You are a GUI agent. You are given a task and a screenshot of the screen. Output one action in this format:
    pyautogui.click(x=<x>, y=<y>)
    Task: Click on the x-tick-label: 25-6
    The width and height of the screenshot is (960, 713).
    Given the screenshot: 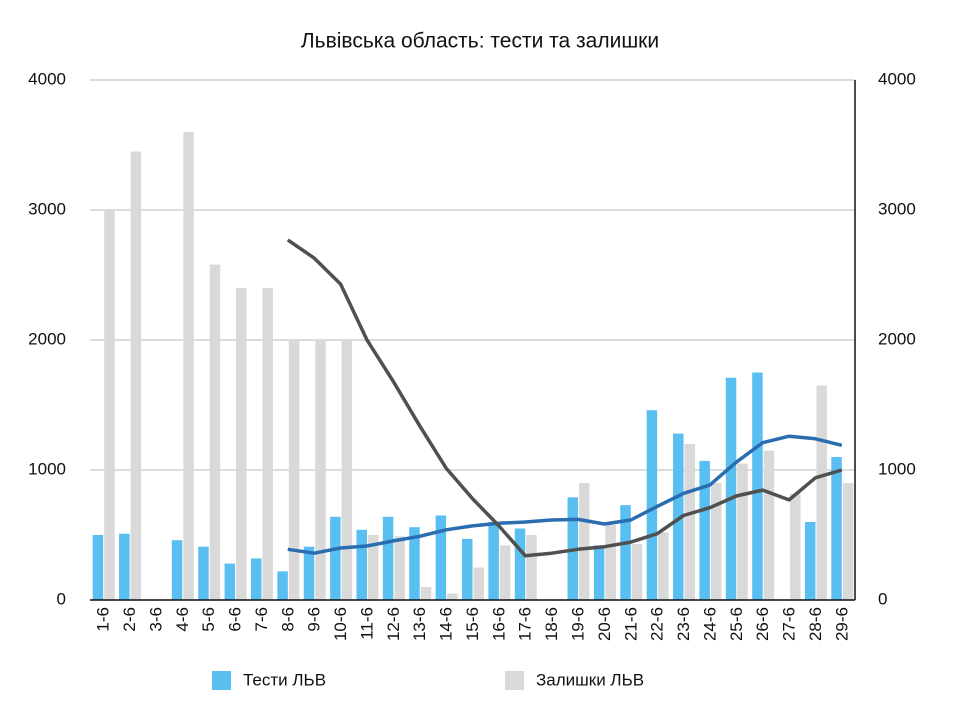 What is the action you would take?
    pyautogui.click(x=736, y=624)
    